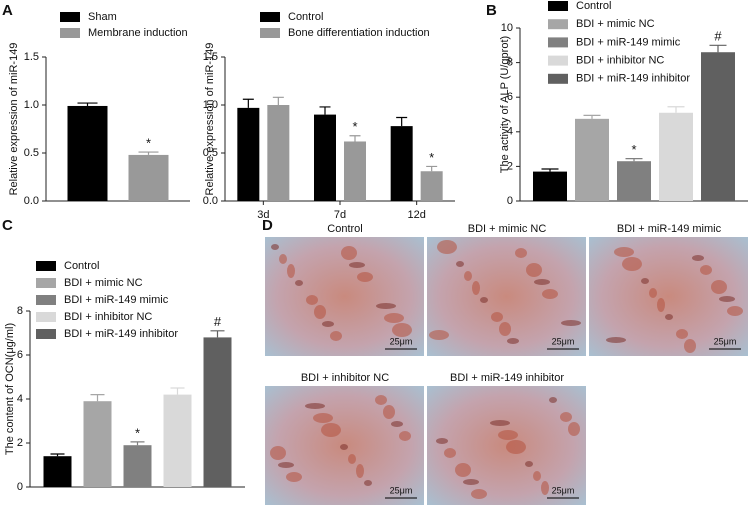 This screenshot has height=508, width=750. I want to click on micrograph-title: BDI + miR-149 mimic, so click(669, 229).